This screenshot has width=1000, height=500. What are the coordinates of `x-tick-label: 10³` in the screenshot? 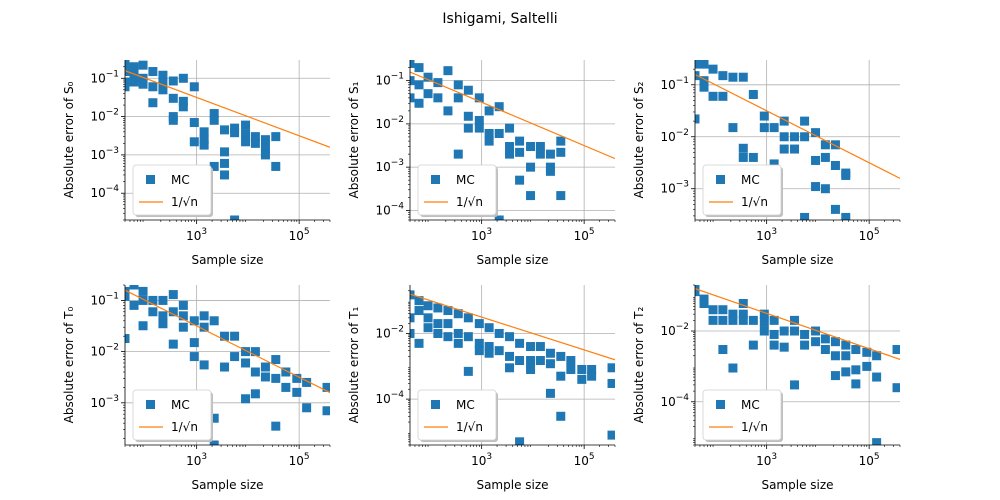 It's located at (196, 235).